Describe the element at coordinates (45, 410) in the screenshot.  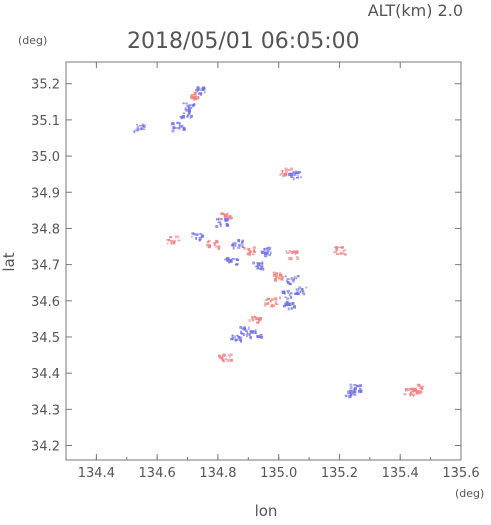
I see `y-tick-label: 34.3` at that location.